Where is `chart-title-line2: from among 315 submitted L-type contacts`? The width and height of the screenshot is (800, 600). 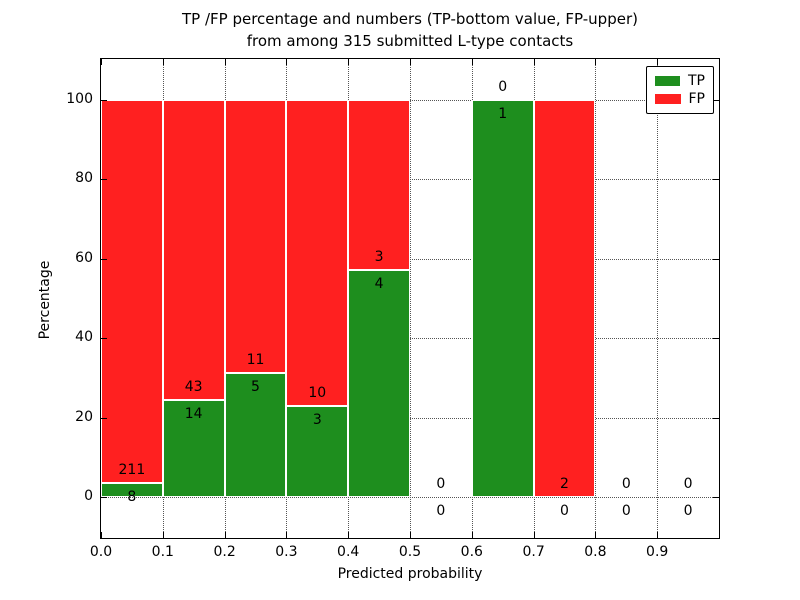
chart-title-line2: from among 315 submitted L-type contacts is located at coordinates (410, 41).